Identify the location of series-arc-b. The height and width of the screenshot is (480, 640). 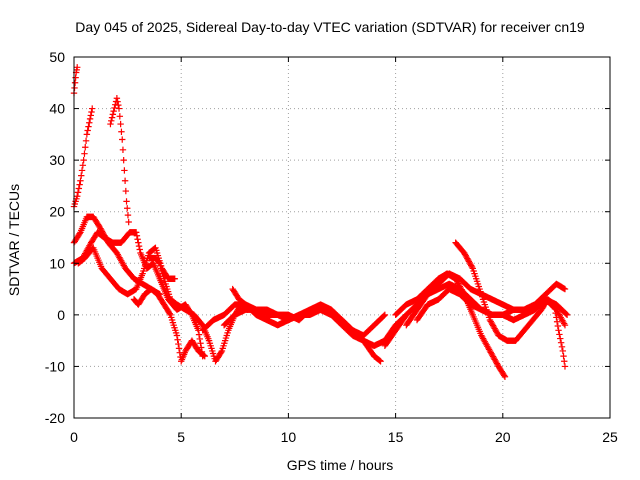
(83, 157).